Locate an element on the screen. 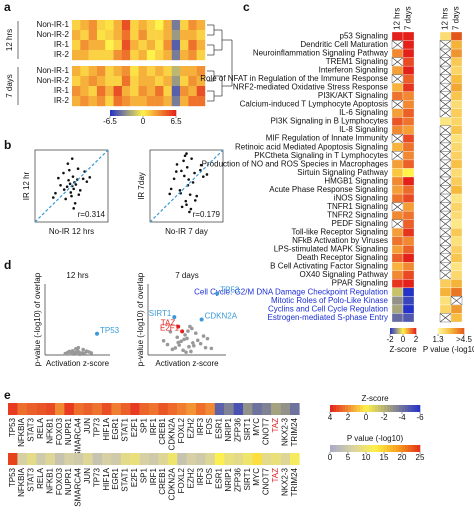  gene-label: SIRT1 is located at coordinates (247, 478).